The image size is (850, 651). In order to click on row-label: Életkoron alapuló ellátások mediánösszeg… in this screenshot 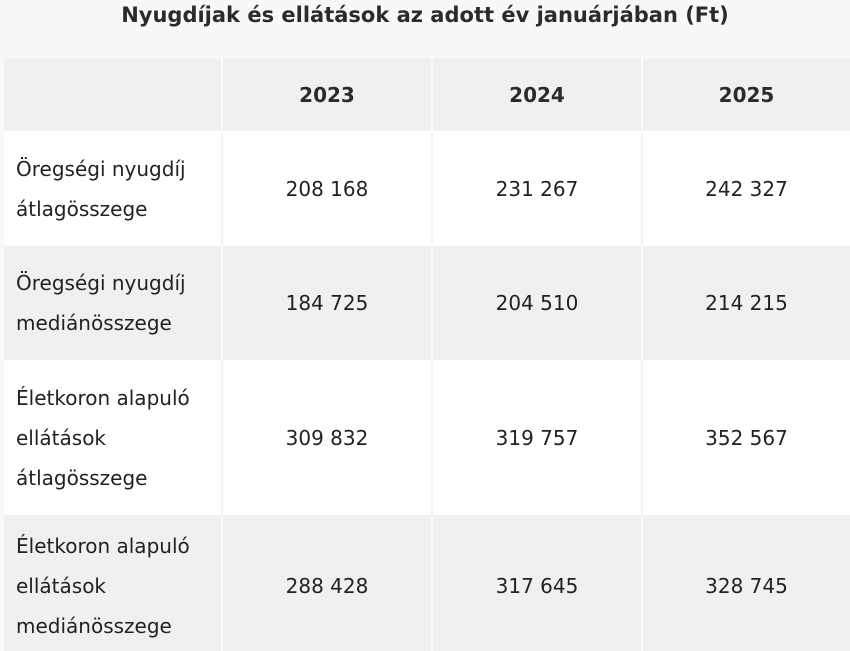, I will do `click(113, 583)`.